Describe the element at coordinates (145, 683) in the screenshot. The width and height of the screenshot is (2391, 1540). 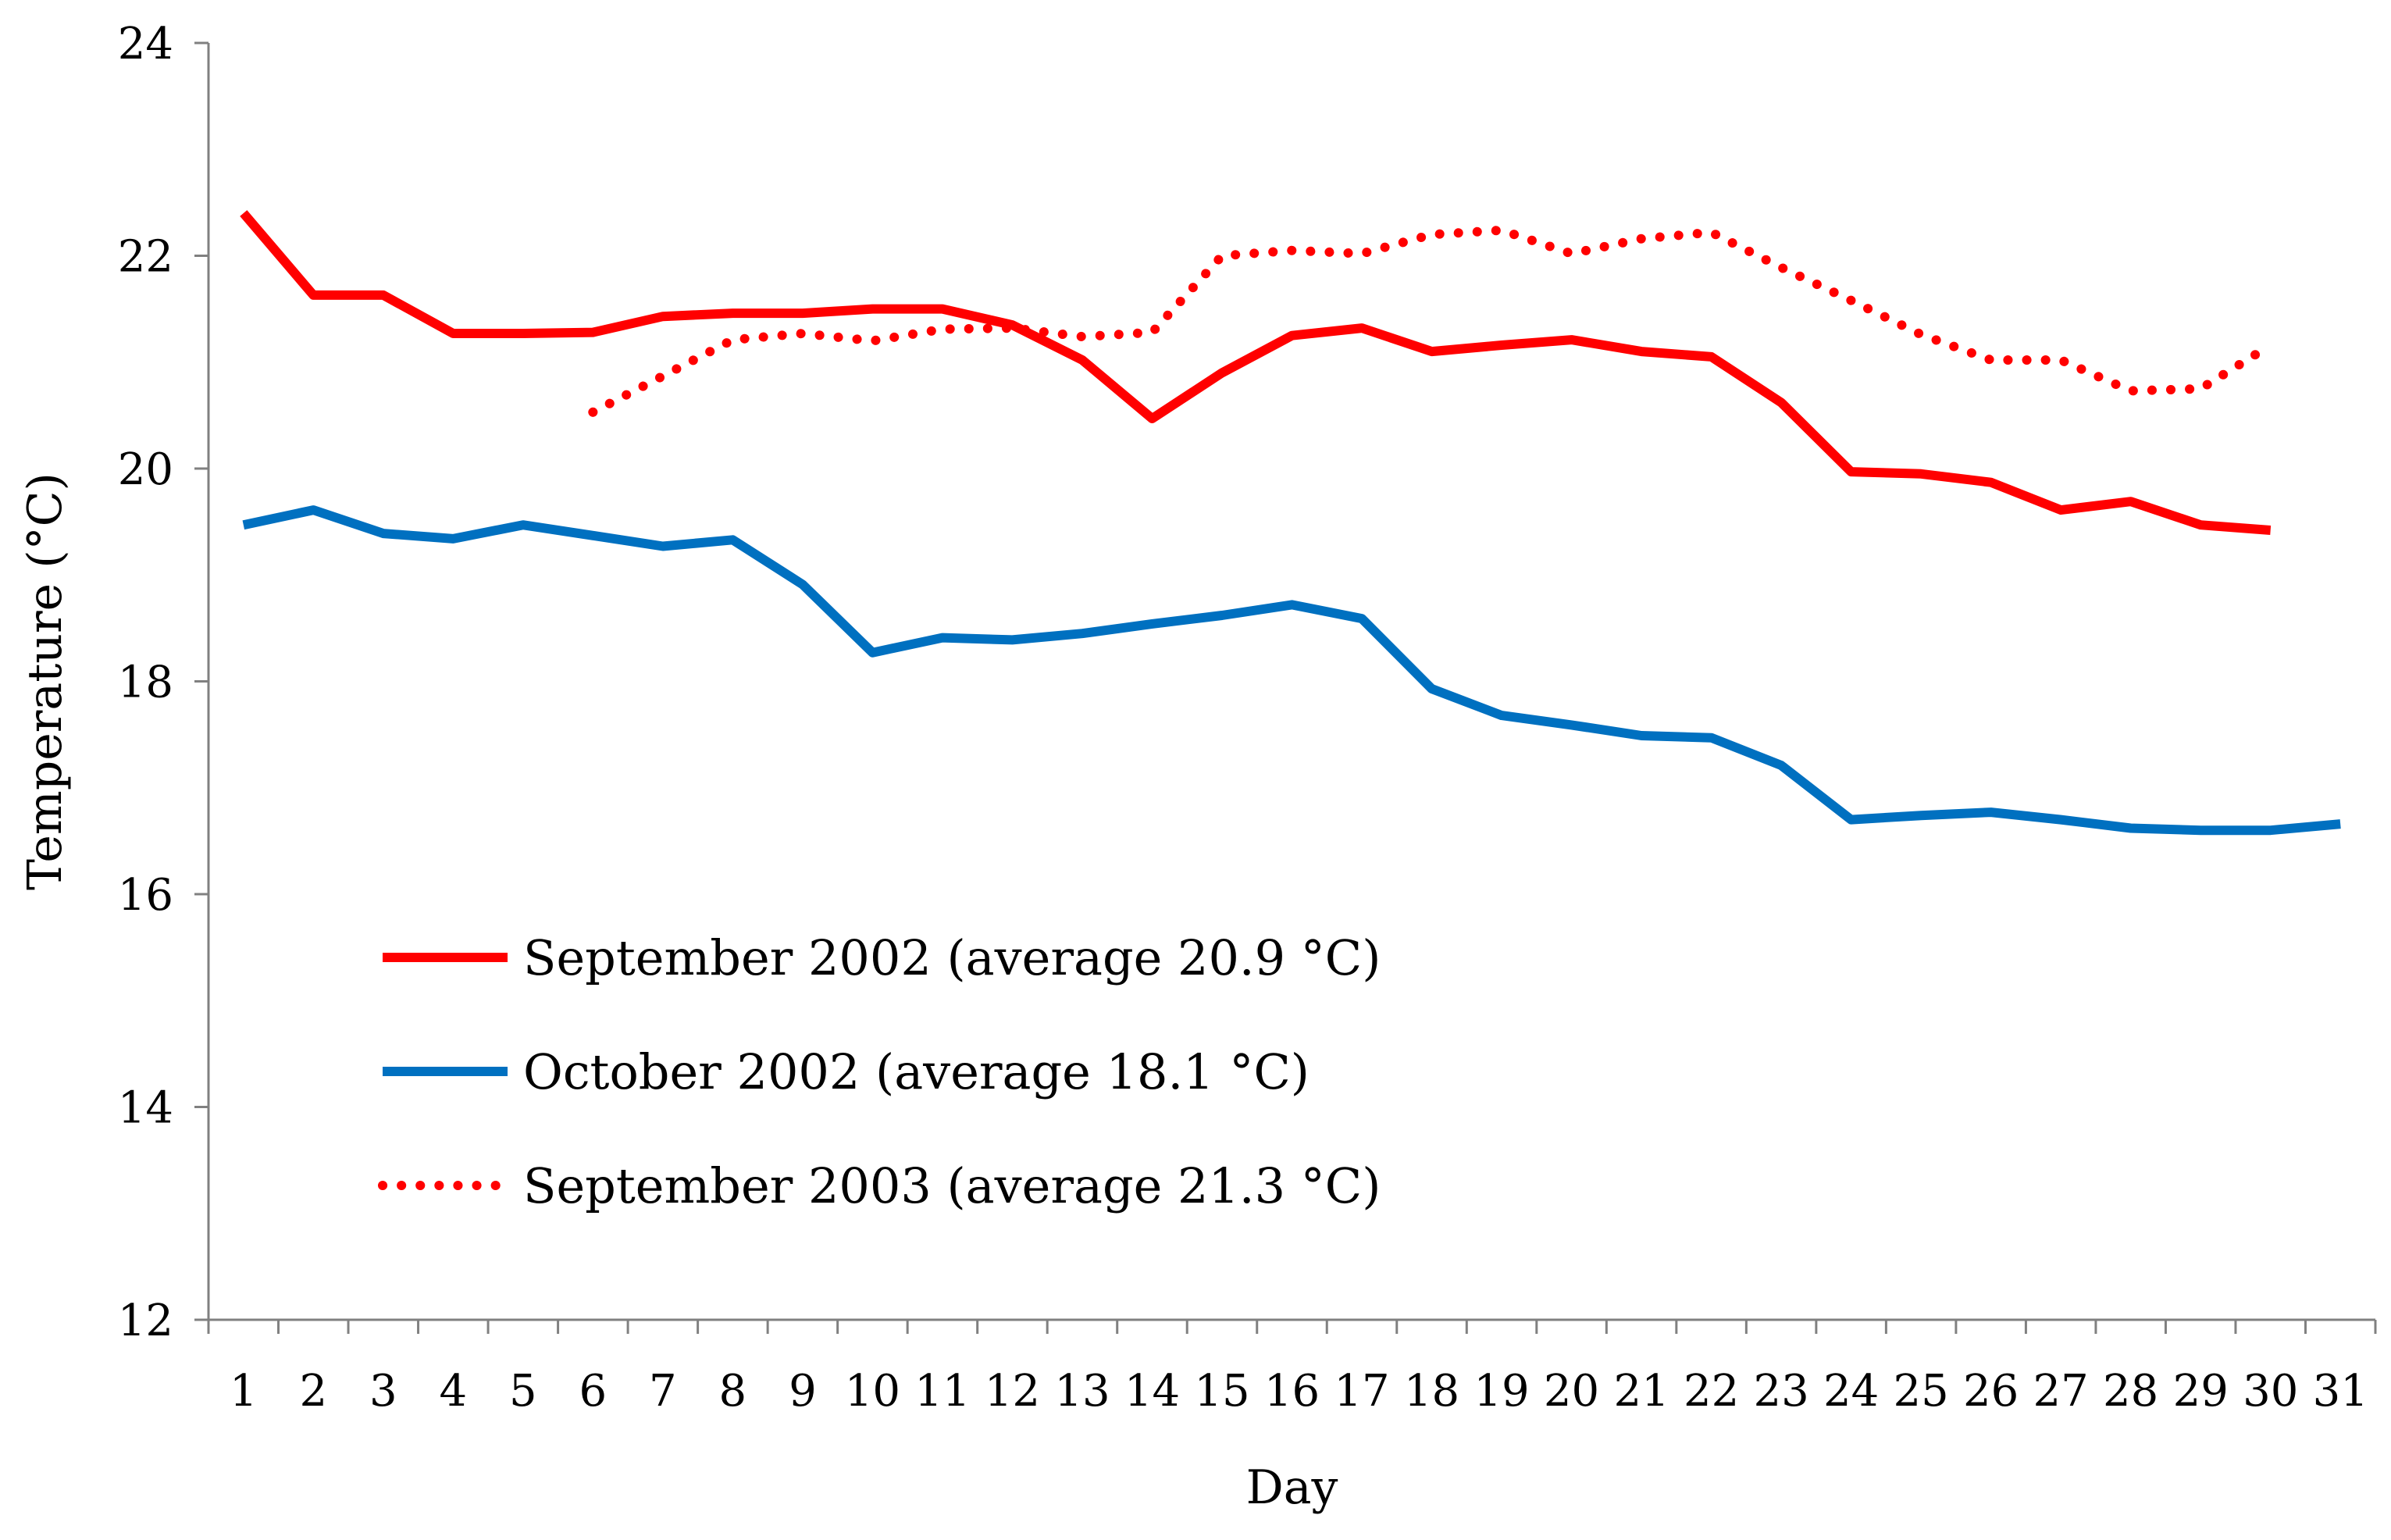
I see `y-tick-label: 18` at that location.